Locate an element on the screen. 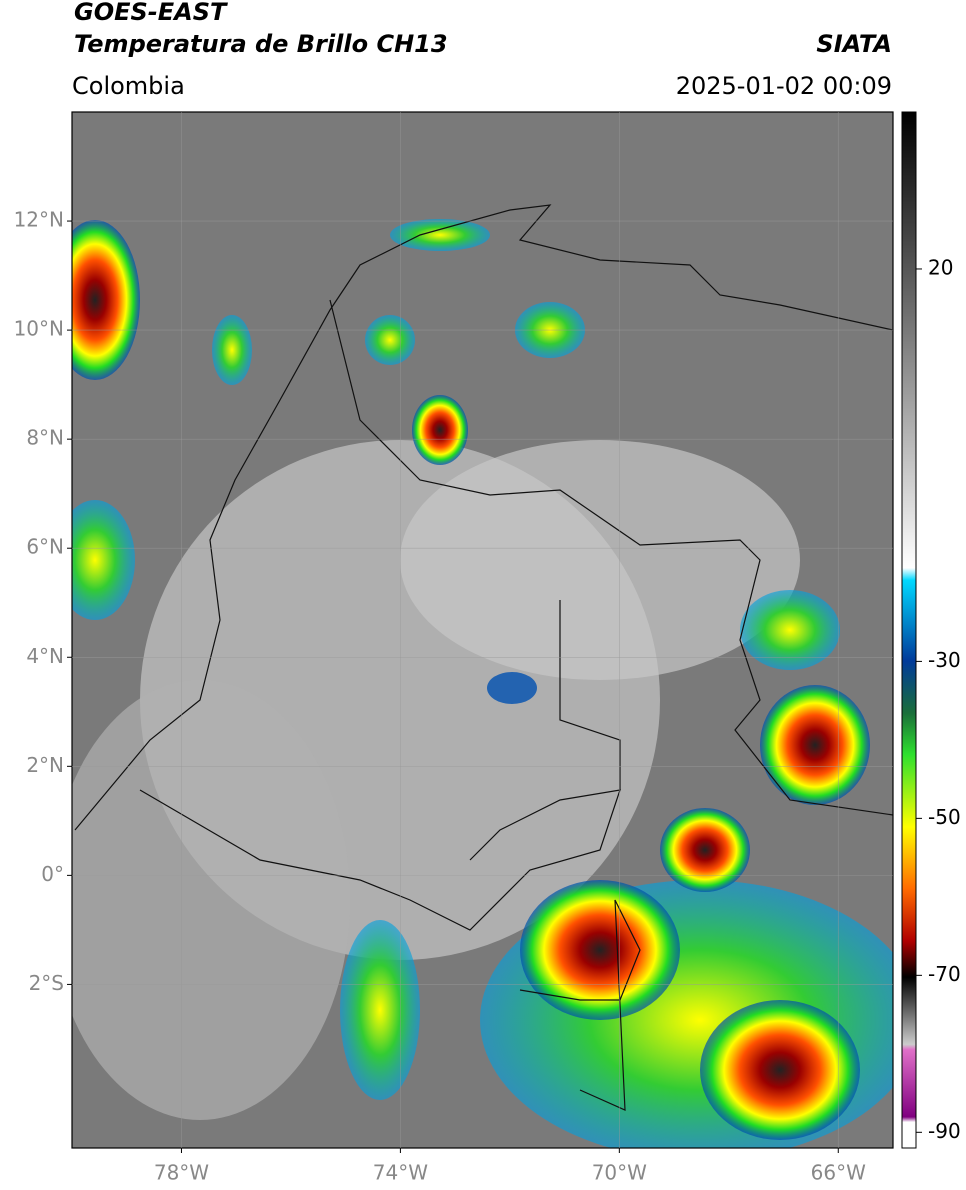 This screenshot has width=966, height=1190. colorbar-label: -90 is located at coordinates (944, 1131).